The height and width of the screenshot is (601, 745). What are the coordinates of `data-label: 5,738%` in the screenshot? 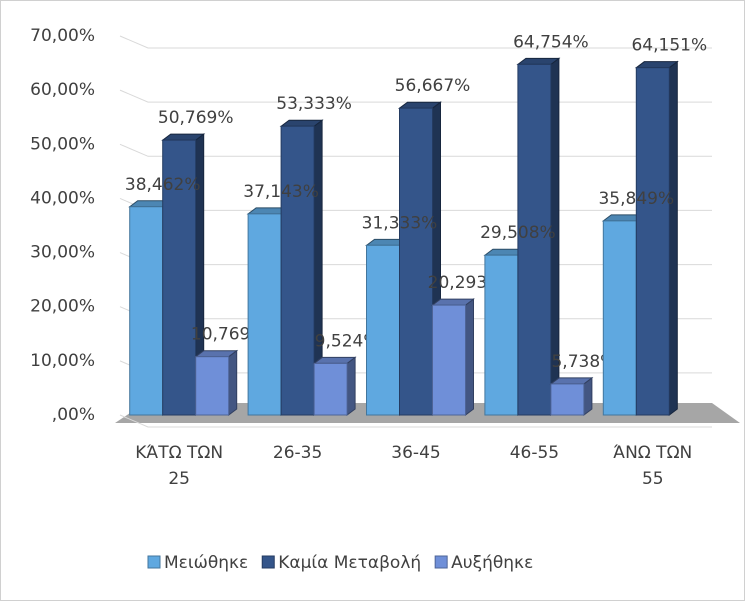 It's located at (583, 362).